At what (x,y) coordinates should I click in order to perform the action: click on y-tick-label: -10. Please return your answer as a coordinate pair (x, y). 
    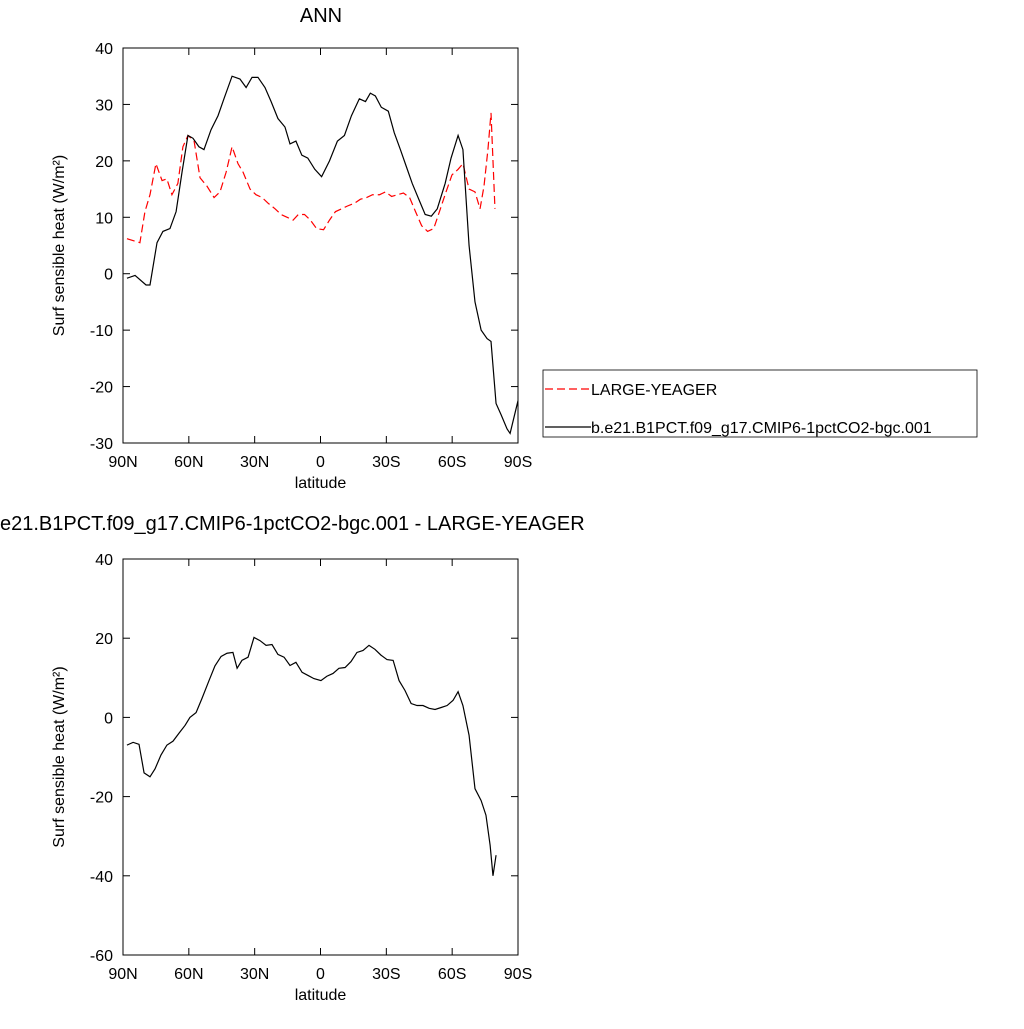
    Looking at the image, I should click on (101, 331).